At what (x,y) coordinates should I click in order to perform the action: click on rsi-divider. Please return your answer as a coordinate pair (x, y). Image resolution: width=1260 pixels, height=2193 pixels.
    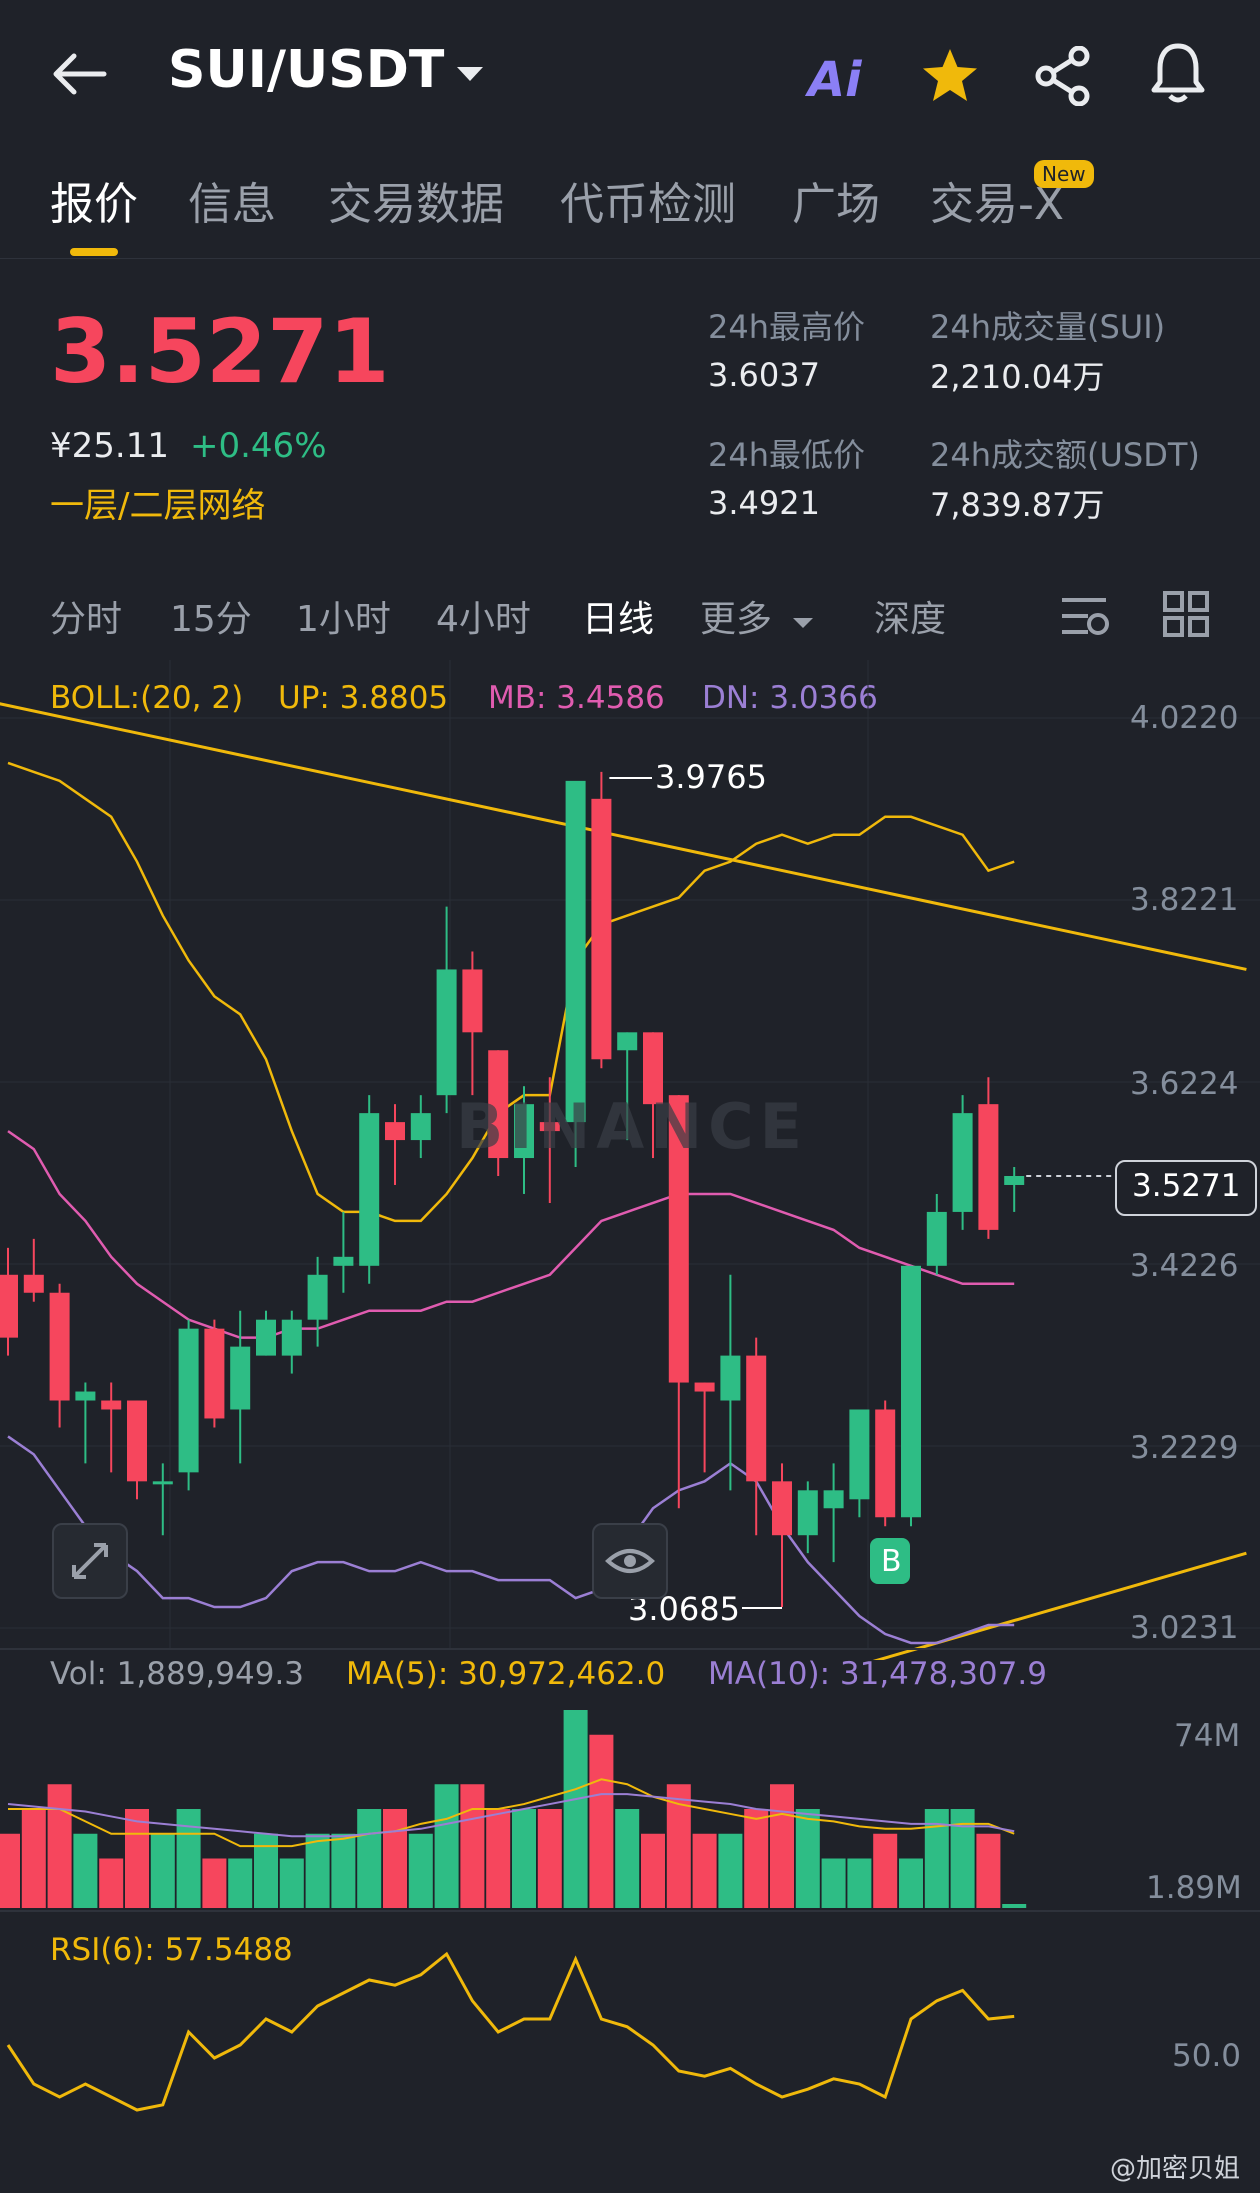
    Looking at the image, I should click on (630, 1911).